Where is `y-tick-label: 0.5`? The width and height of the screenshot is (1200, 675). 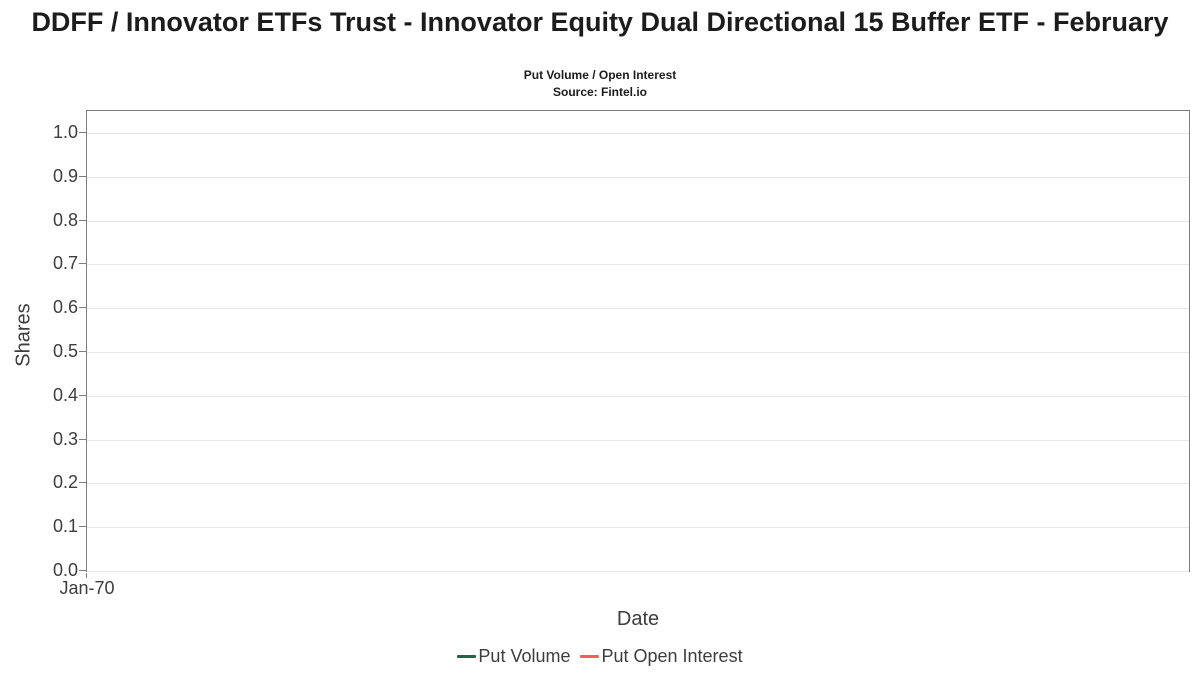
y-tick-label: 0.5 is located at coordinates (65, 351).